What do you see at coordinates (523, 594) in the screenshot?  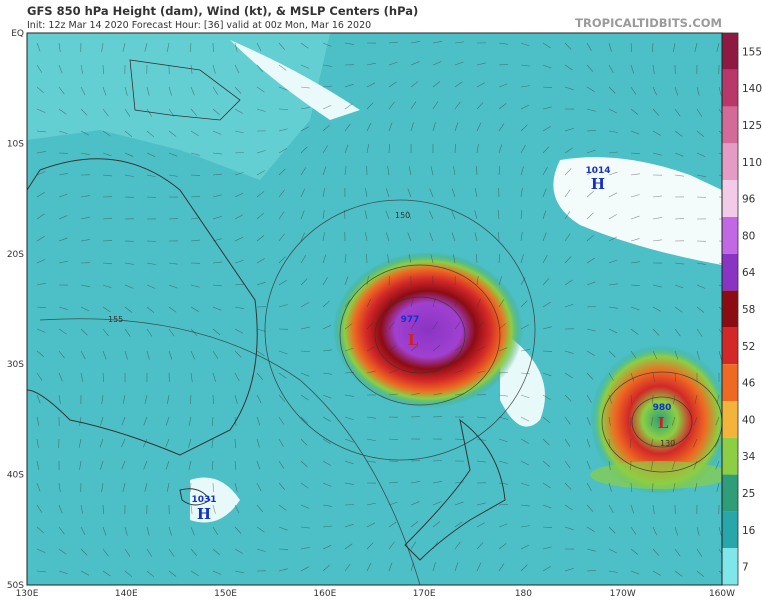 I see `lon-label: 180` at bounding box center [523, 594].